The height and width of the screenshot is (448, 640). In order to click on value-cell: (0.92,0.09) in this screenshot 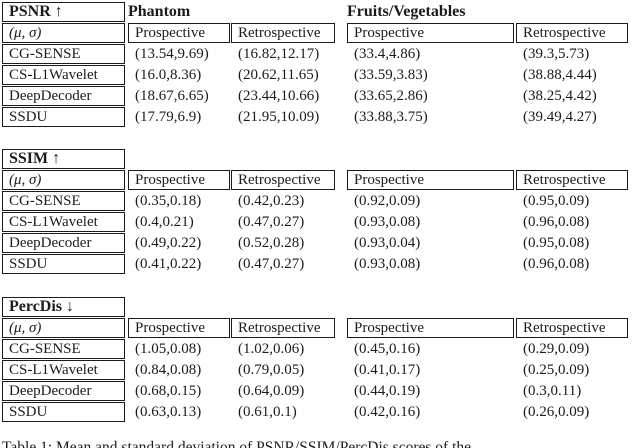, I will do `click(387, 200)`.